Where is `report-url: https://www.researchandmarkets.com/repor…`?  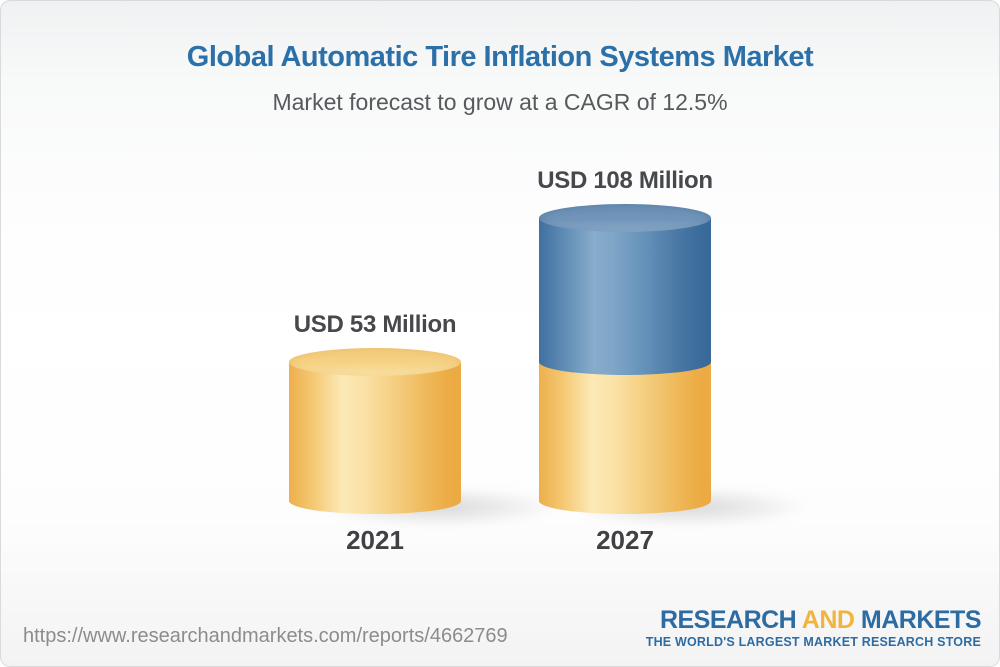
report-url: https://www.researchandmarkets.com/repor… is located at coordinates (265, 636).